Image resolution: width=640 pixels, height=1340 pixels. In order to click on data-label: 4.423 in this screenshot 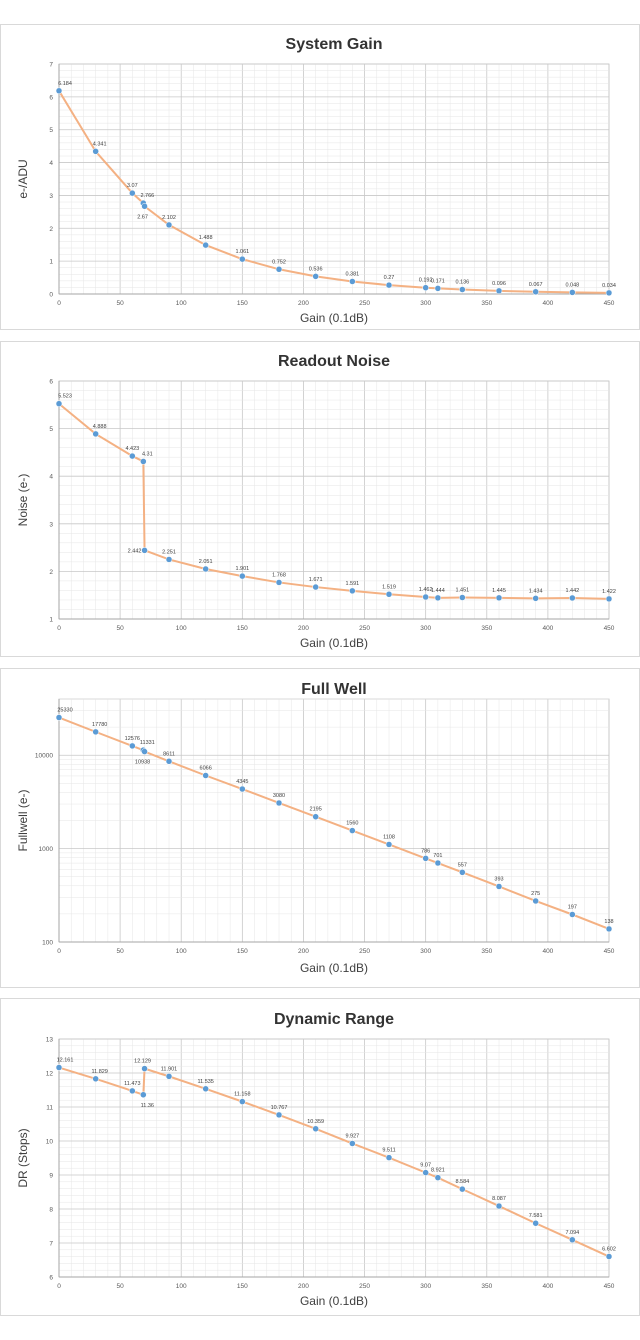, I will do `click(132, 449)`.